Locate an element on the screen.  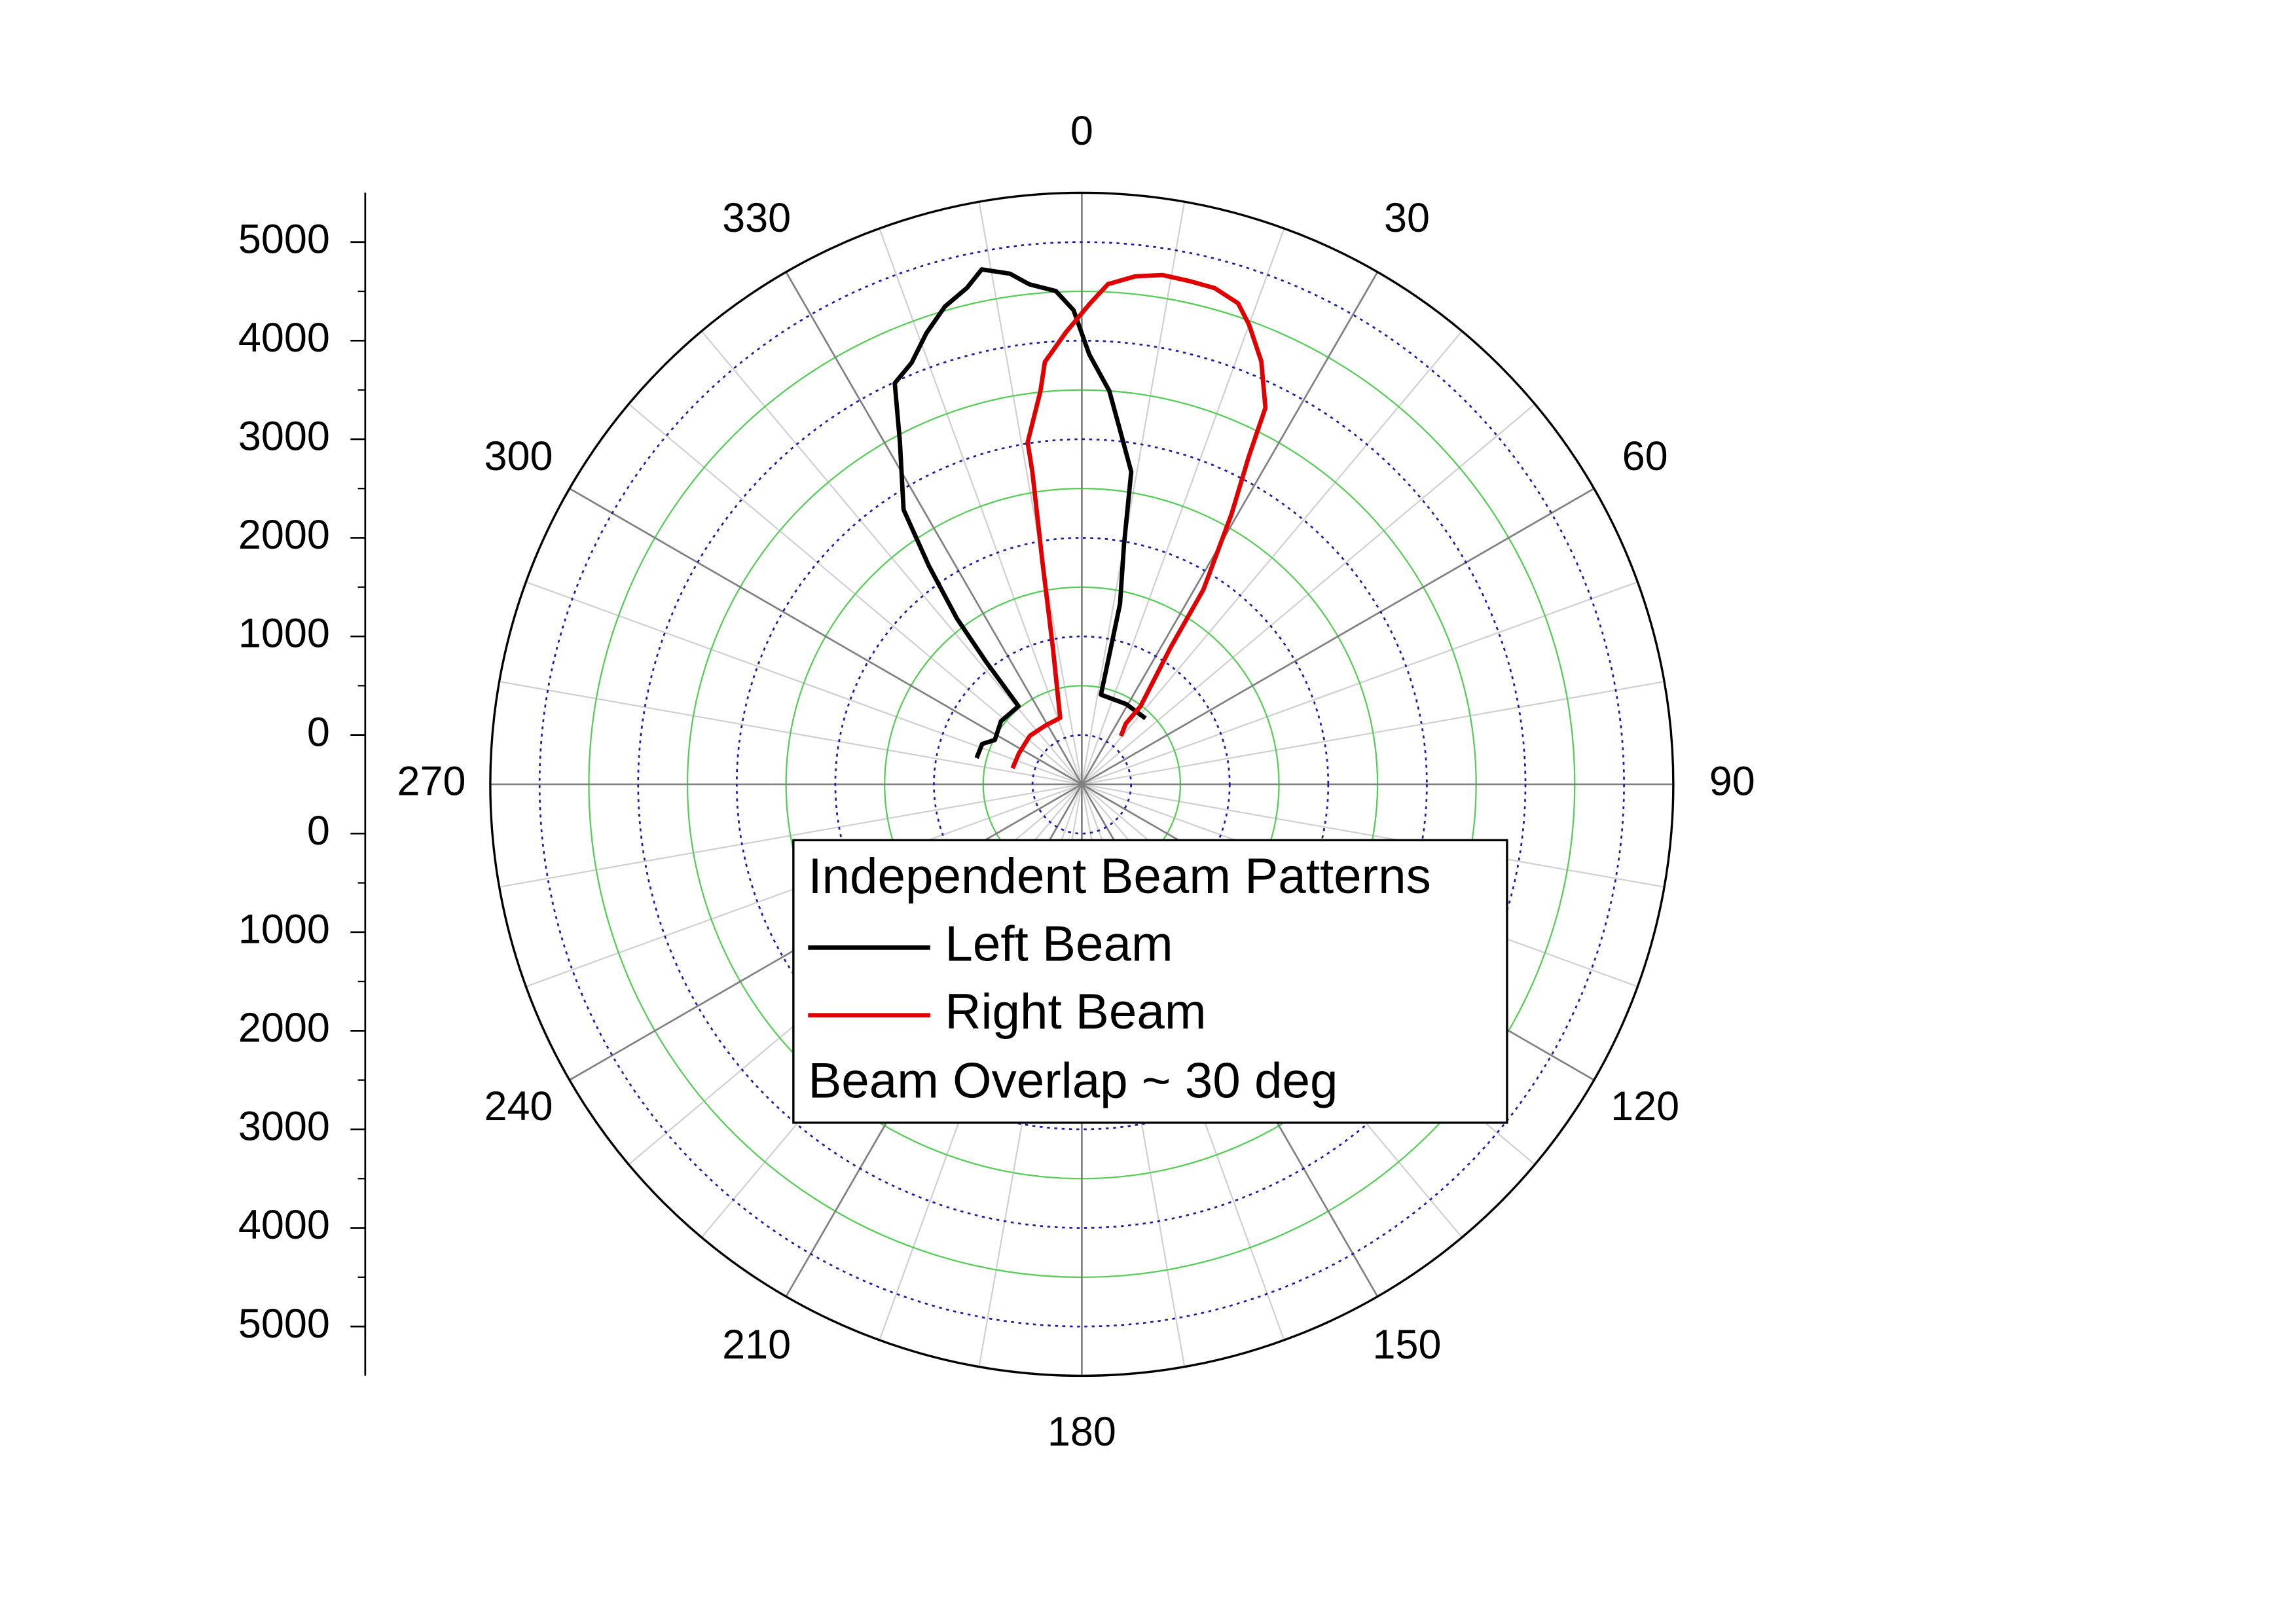
legend-title: Independent Beam Patterns is located at coordinates (1119, 876).